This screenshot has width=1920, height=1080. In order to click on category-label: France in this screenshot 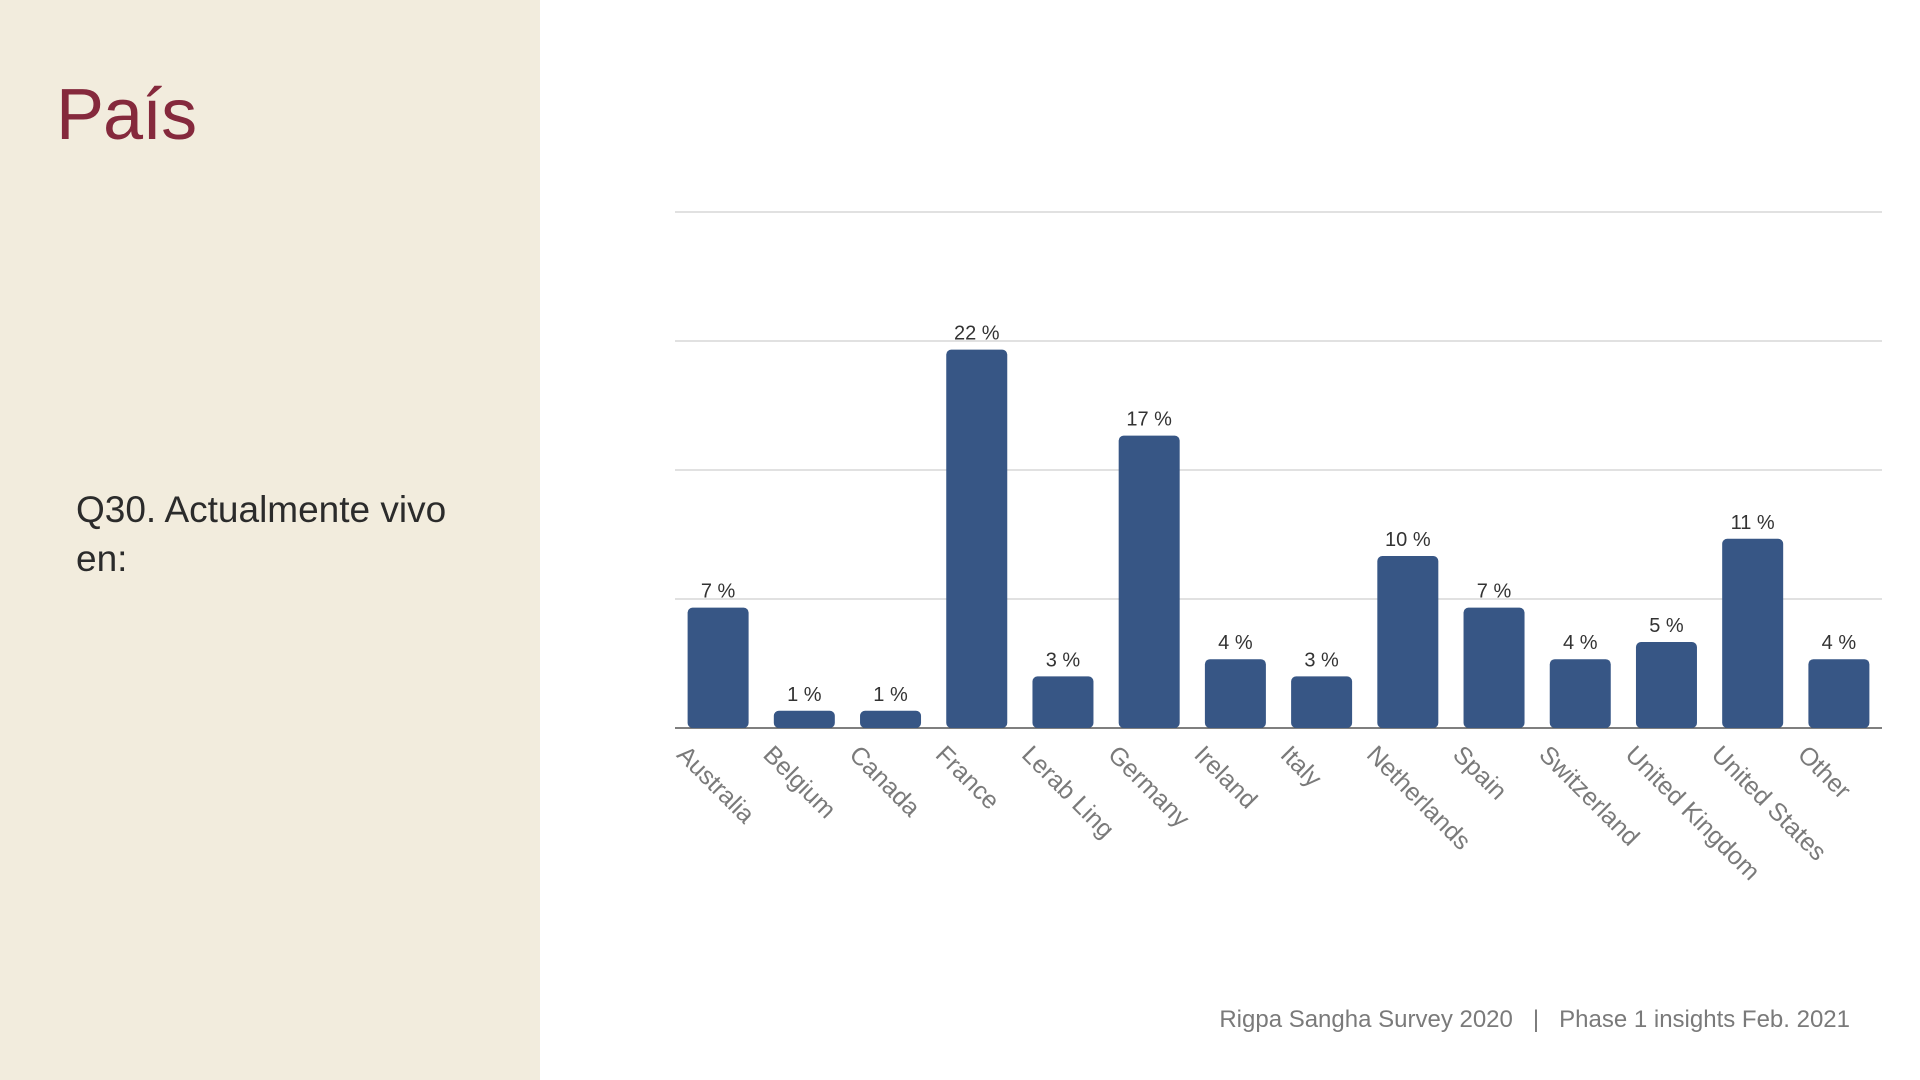, I will do `click(967, 777)`.